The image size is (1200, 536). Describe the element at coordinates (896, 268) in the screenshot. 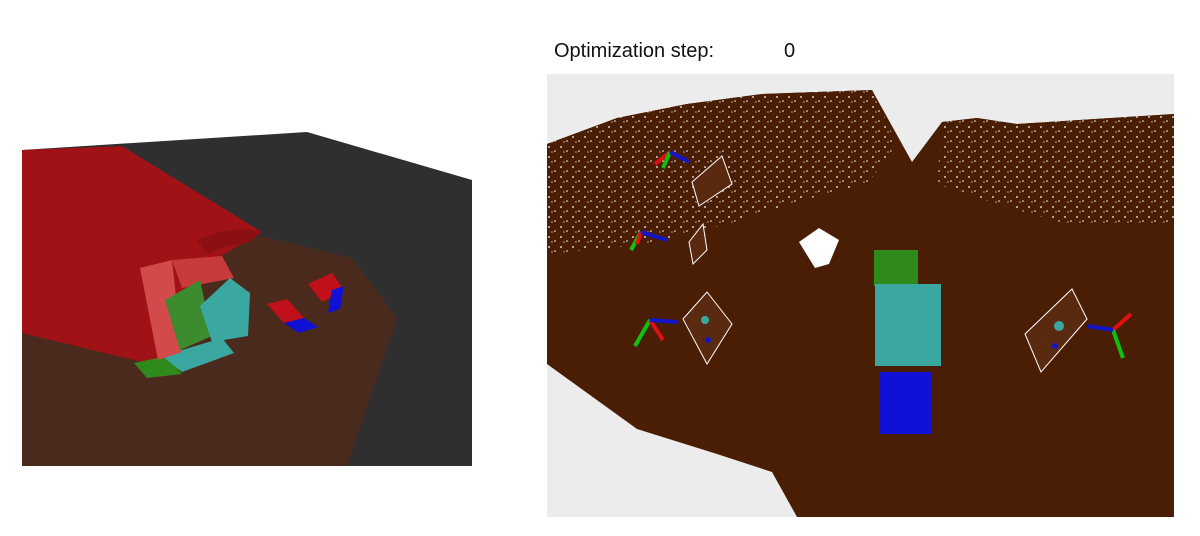

I see `green-object-cluster` at that location.